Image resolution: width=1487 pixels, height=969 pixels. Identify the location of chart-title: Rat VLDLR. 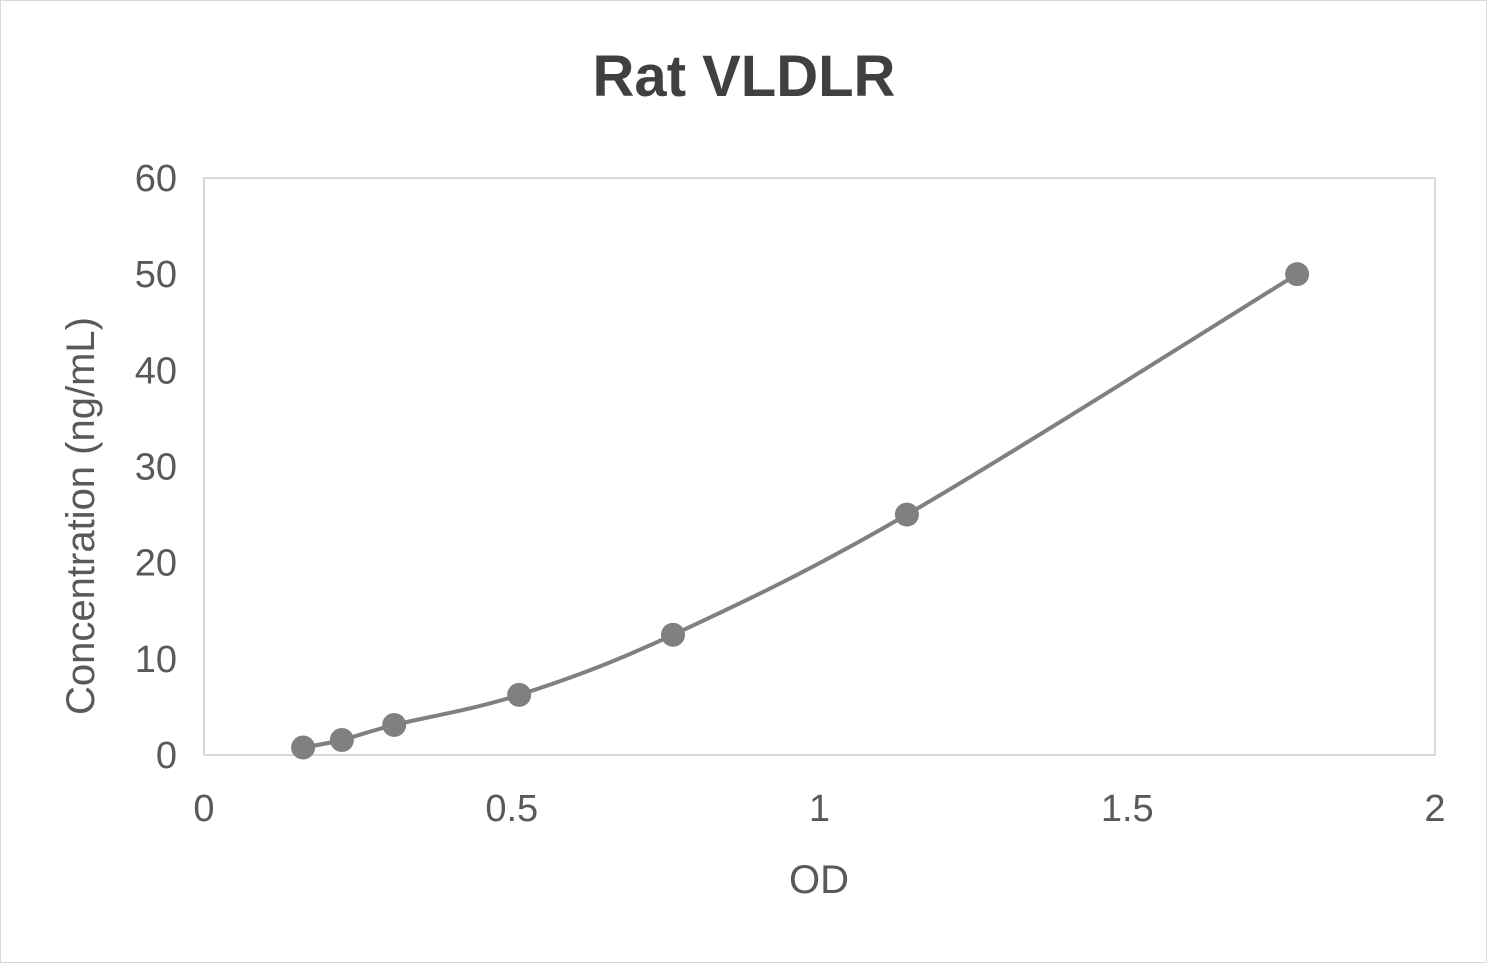
(744, 76).